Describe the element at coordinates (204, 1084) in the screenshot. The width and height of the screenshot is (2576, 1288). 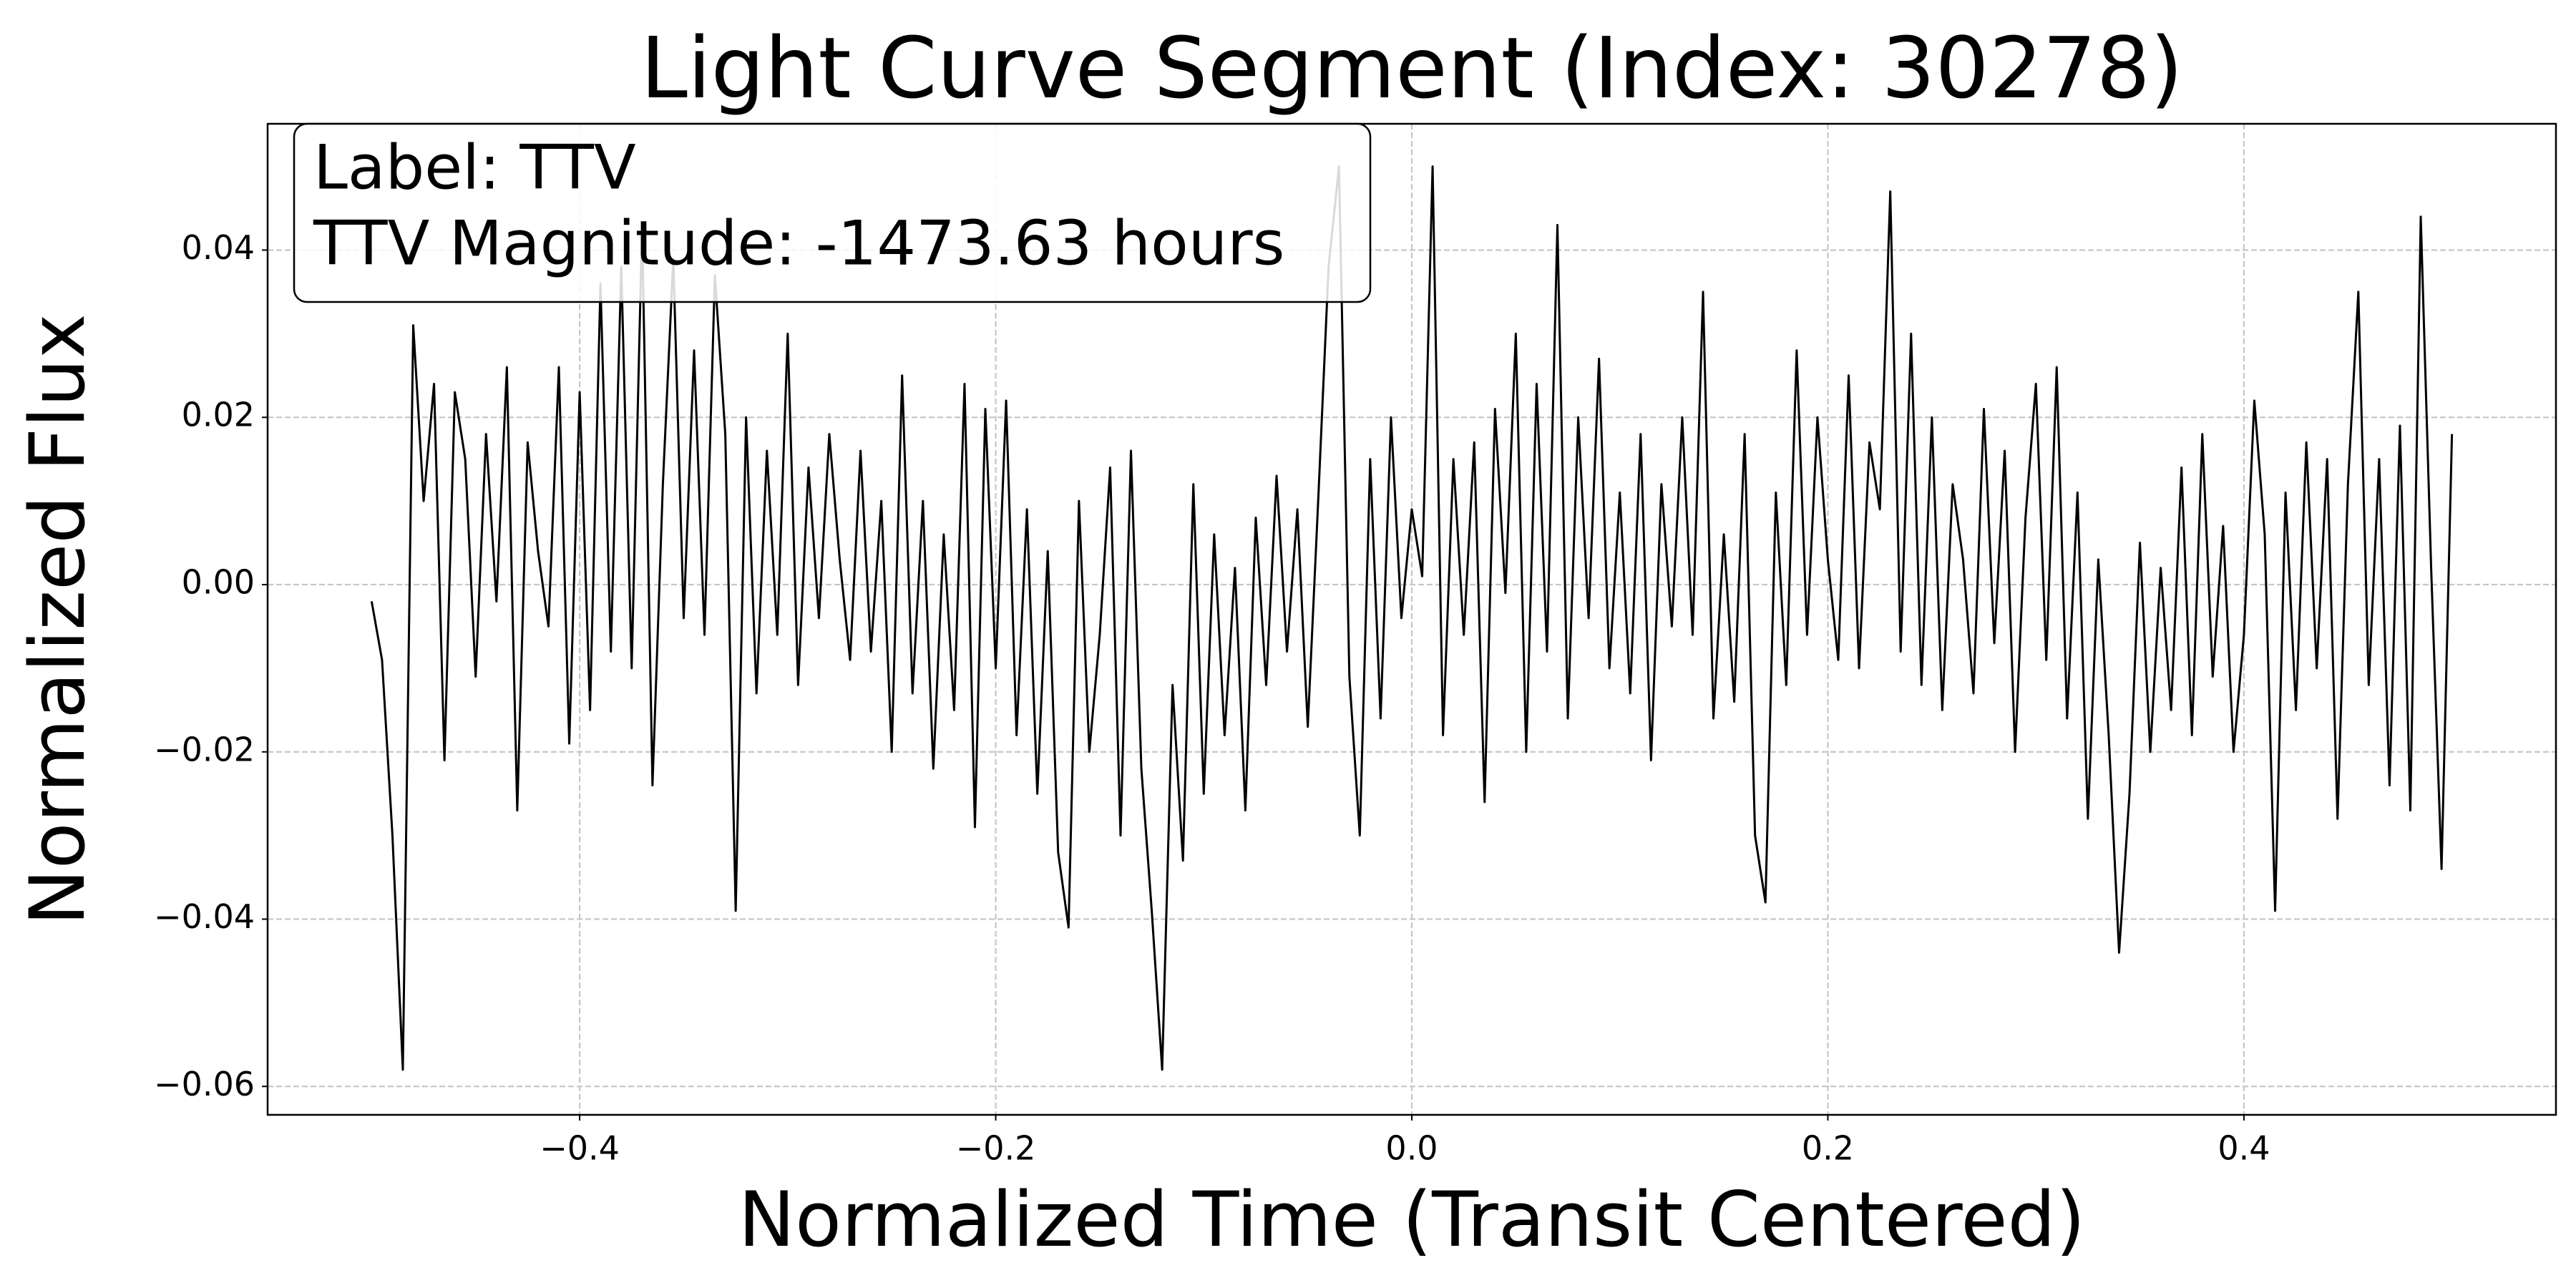
I see `y-tick-label: −0.06` at that location.